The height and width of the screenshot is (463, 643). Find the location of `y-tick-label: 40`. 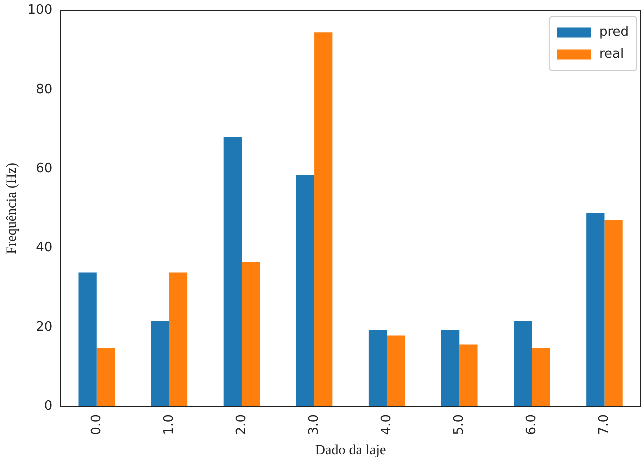

y-tick-label: 40 is located at coordinates (44, 248).